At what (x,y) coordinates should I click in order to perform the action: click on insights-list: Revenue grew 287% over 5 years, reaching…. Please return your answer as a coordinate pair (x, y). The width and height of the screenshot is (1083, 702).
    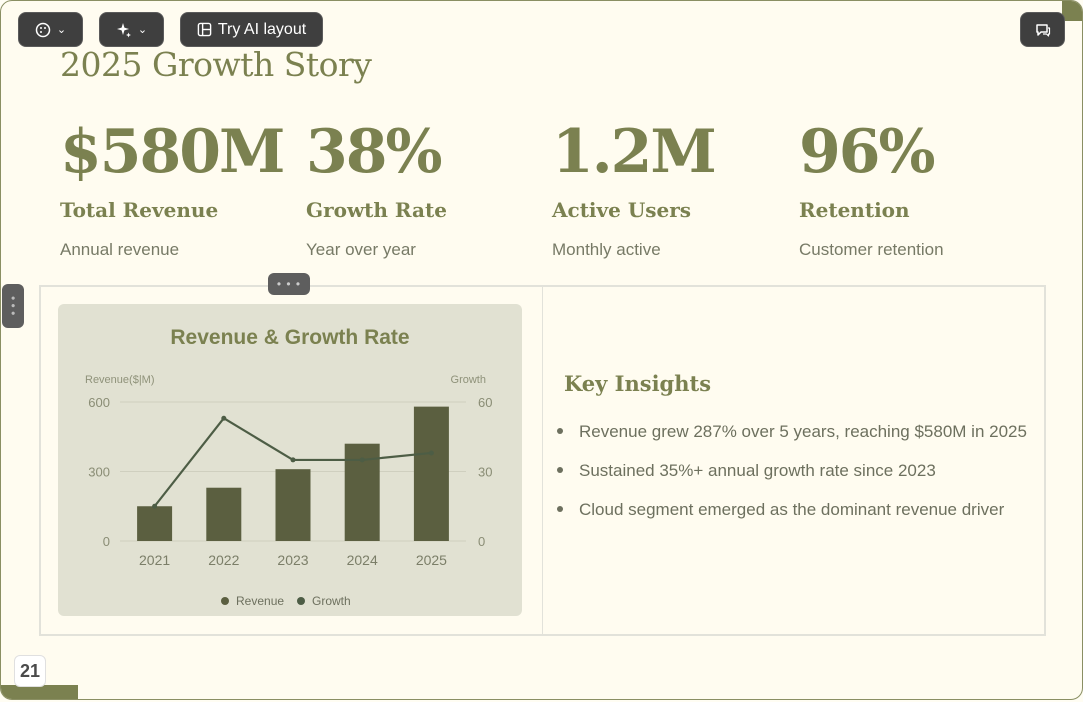
    Looking at the image, I should click on (792, 477).